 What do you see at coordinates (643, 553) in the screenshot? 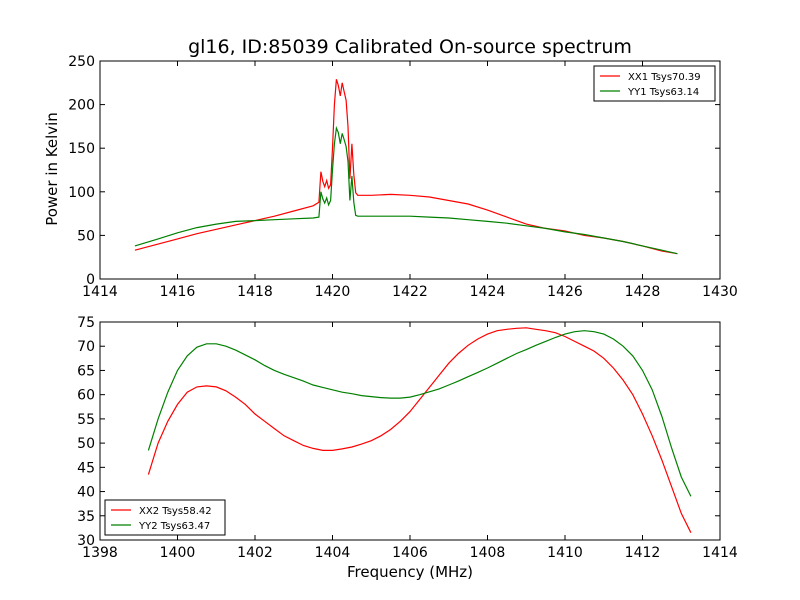
I see `bottom-x-tick-label: 1412` at bounding box center [643, 553].